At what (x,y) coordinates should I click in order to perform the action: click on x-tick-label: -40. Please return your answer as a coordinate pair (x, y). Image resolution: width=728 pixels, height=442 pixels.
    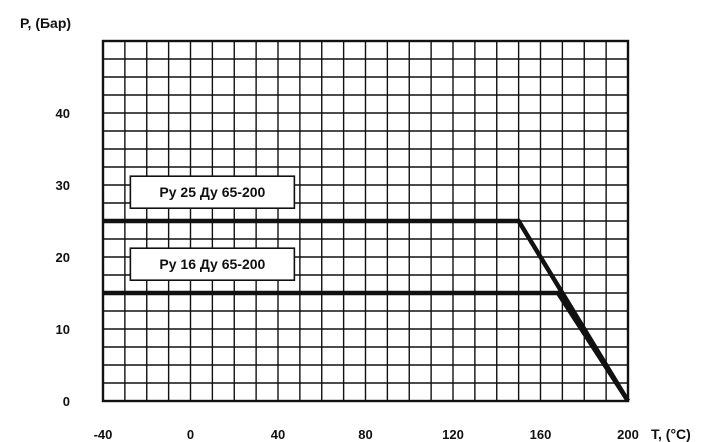
    Looking at the image, I should click on (103, 434).